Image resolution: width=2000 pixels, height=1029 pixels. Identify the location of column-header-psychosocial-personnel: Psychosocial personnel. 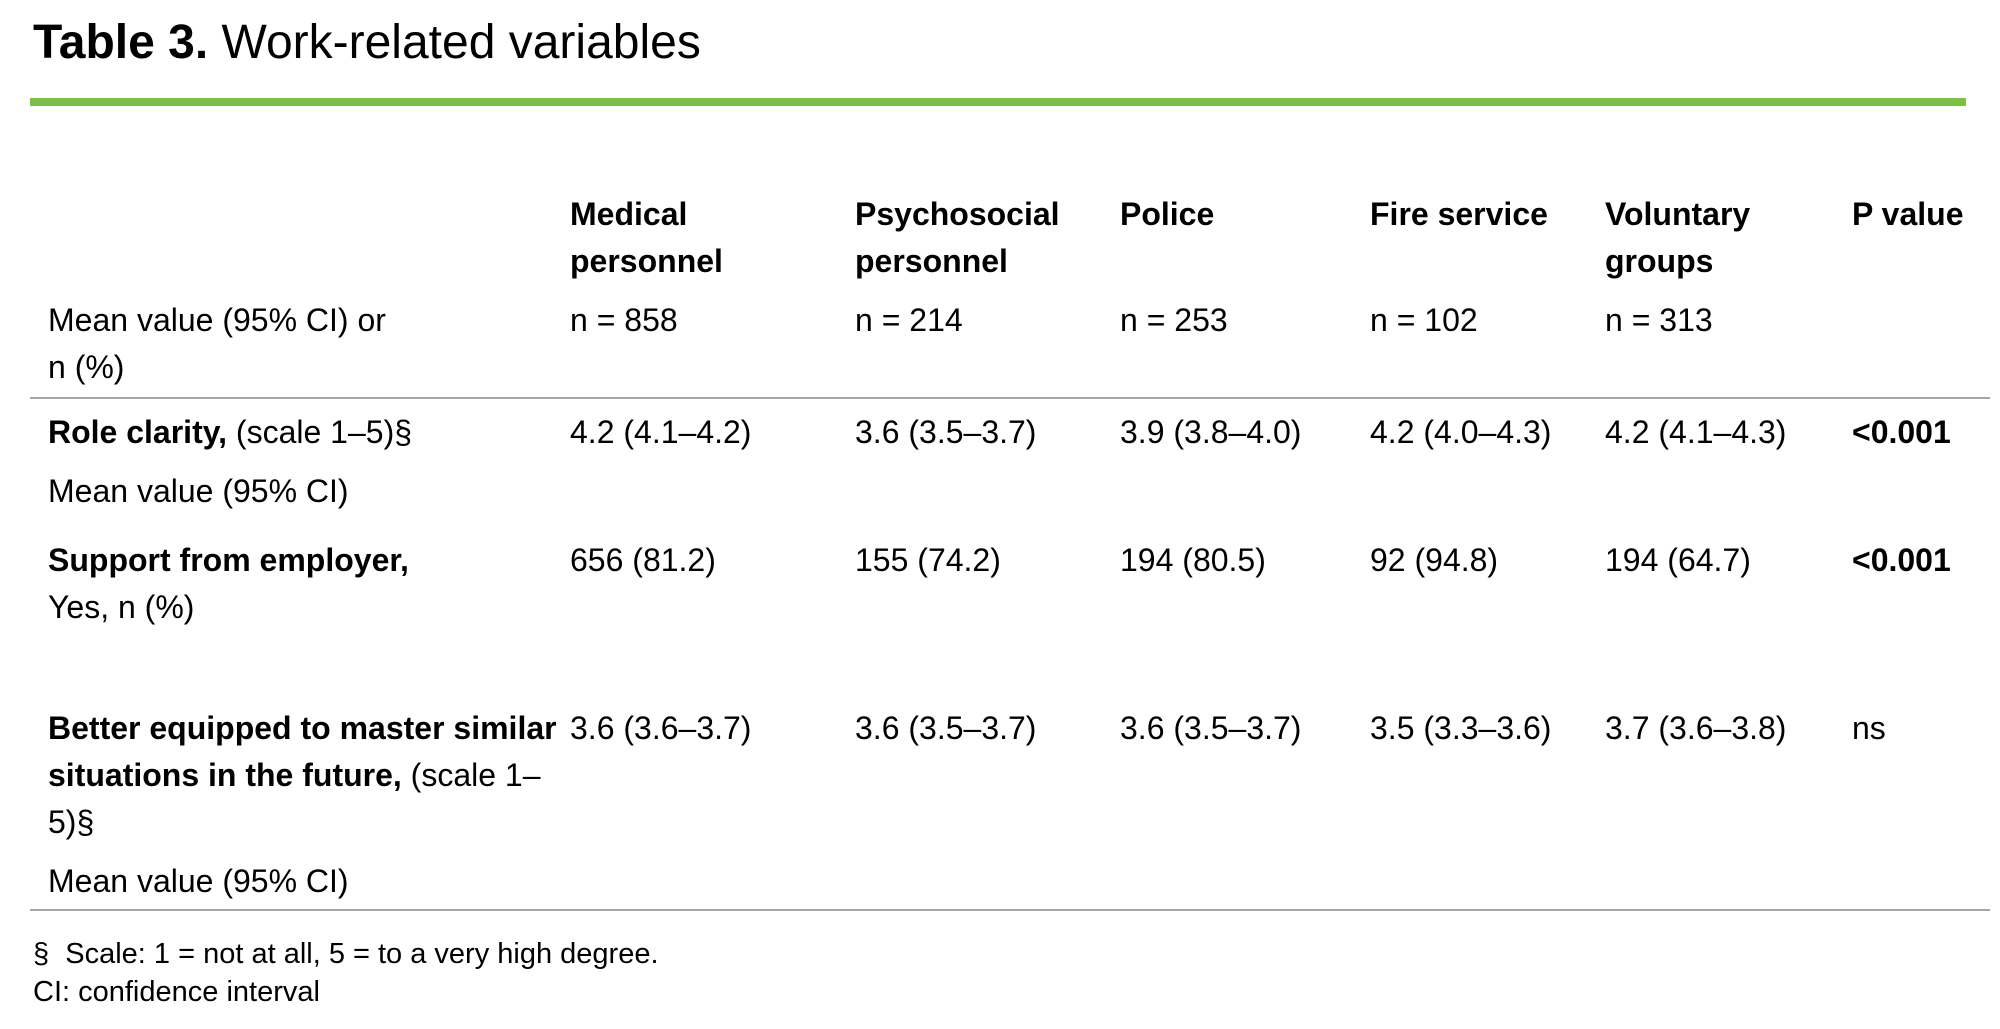
(987, 244).